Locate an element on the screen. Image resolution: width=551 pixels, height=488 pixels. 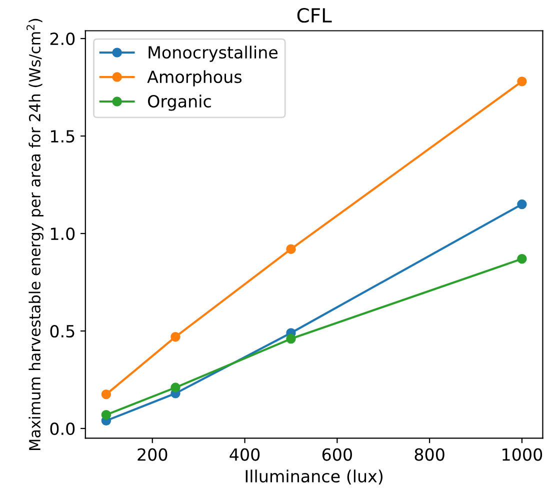
x-tick-label: 400 is located at coordinates (245, 454).